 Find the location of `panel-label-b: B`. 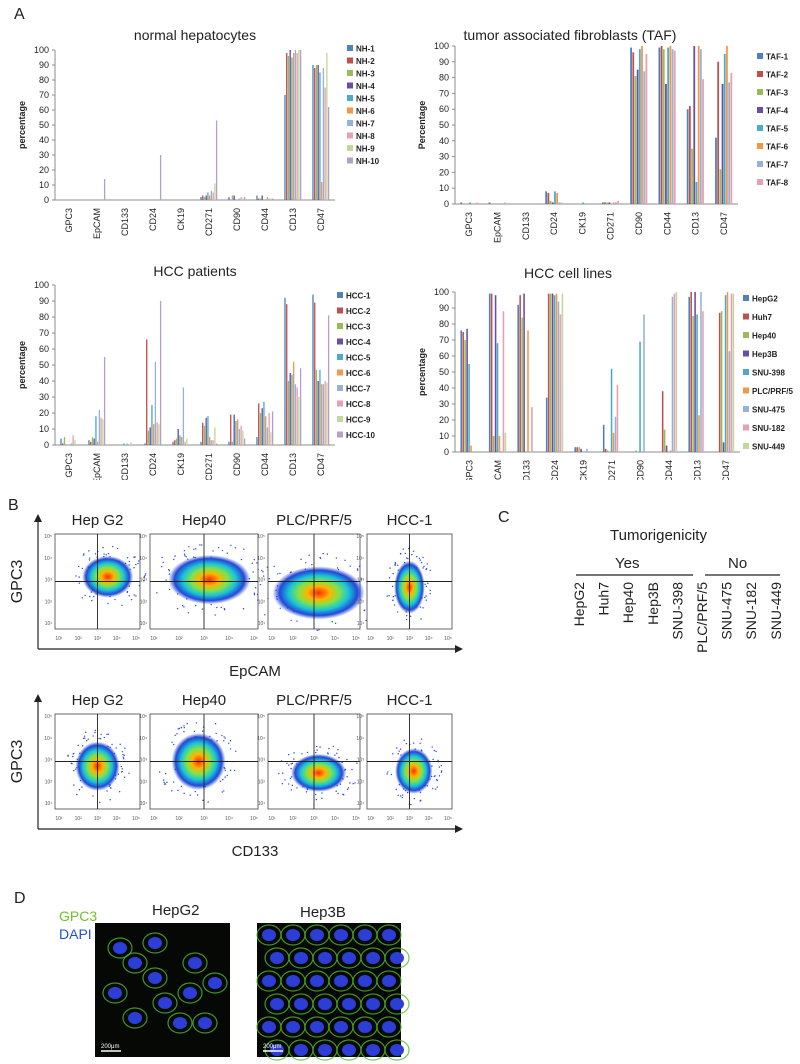

panel-label-b: B is located at coordinates (13, 505).